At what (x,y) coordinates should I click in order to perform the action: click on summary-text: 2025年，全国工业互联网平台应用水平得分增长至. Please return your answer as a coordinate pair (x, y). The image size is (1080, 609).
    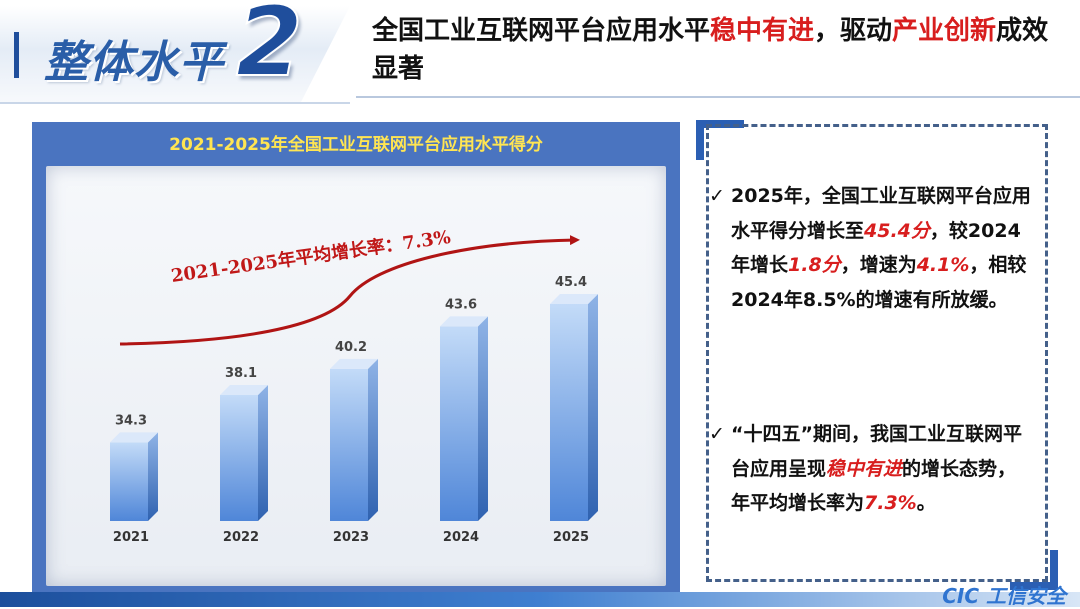
    Looking at the image, I should click on (881, 213).